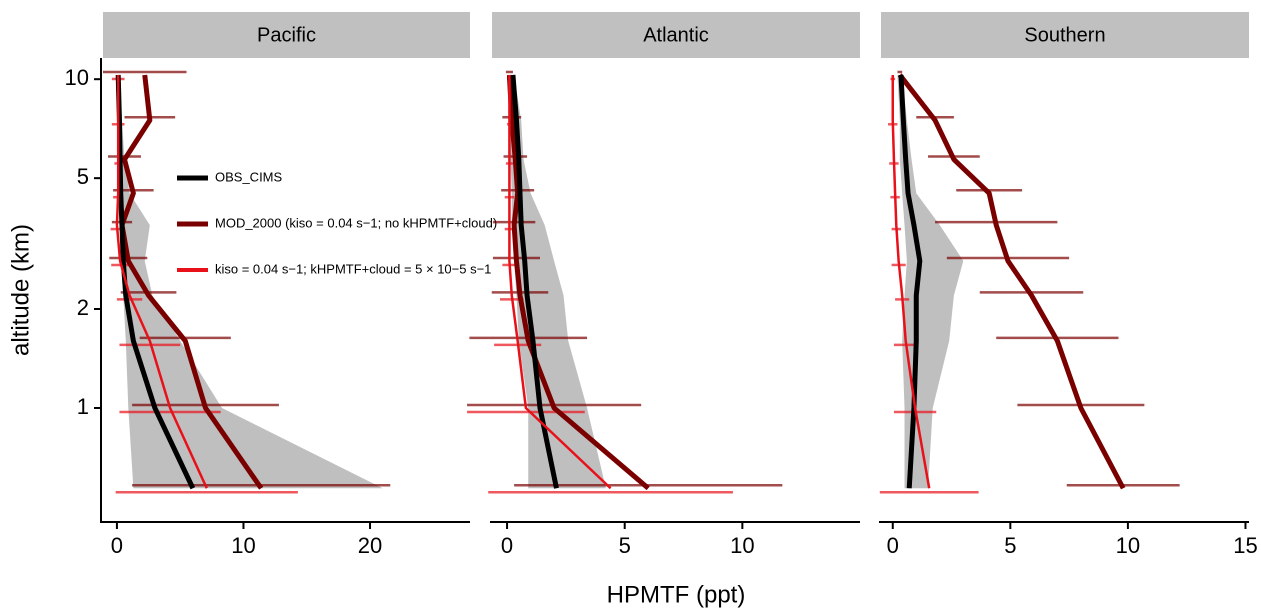  Describe the element at coordinates (83, 176) in the screenshot. I see `y-tick-label: 5` at that location.